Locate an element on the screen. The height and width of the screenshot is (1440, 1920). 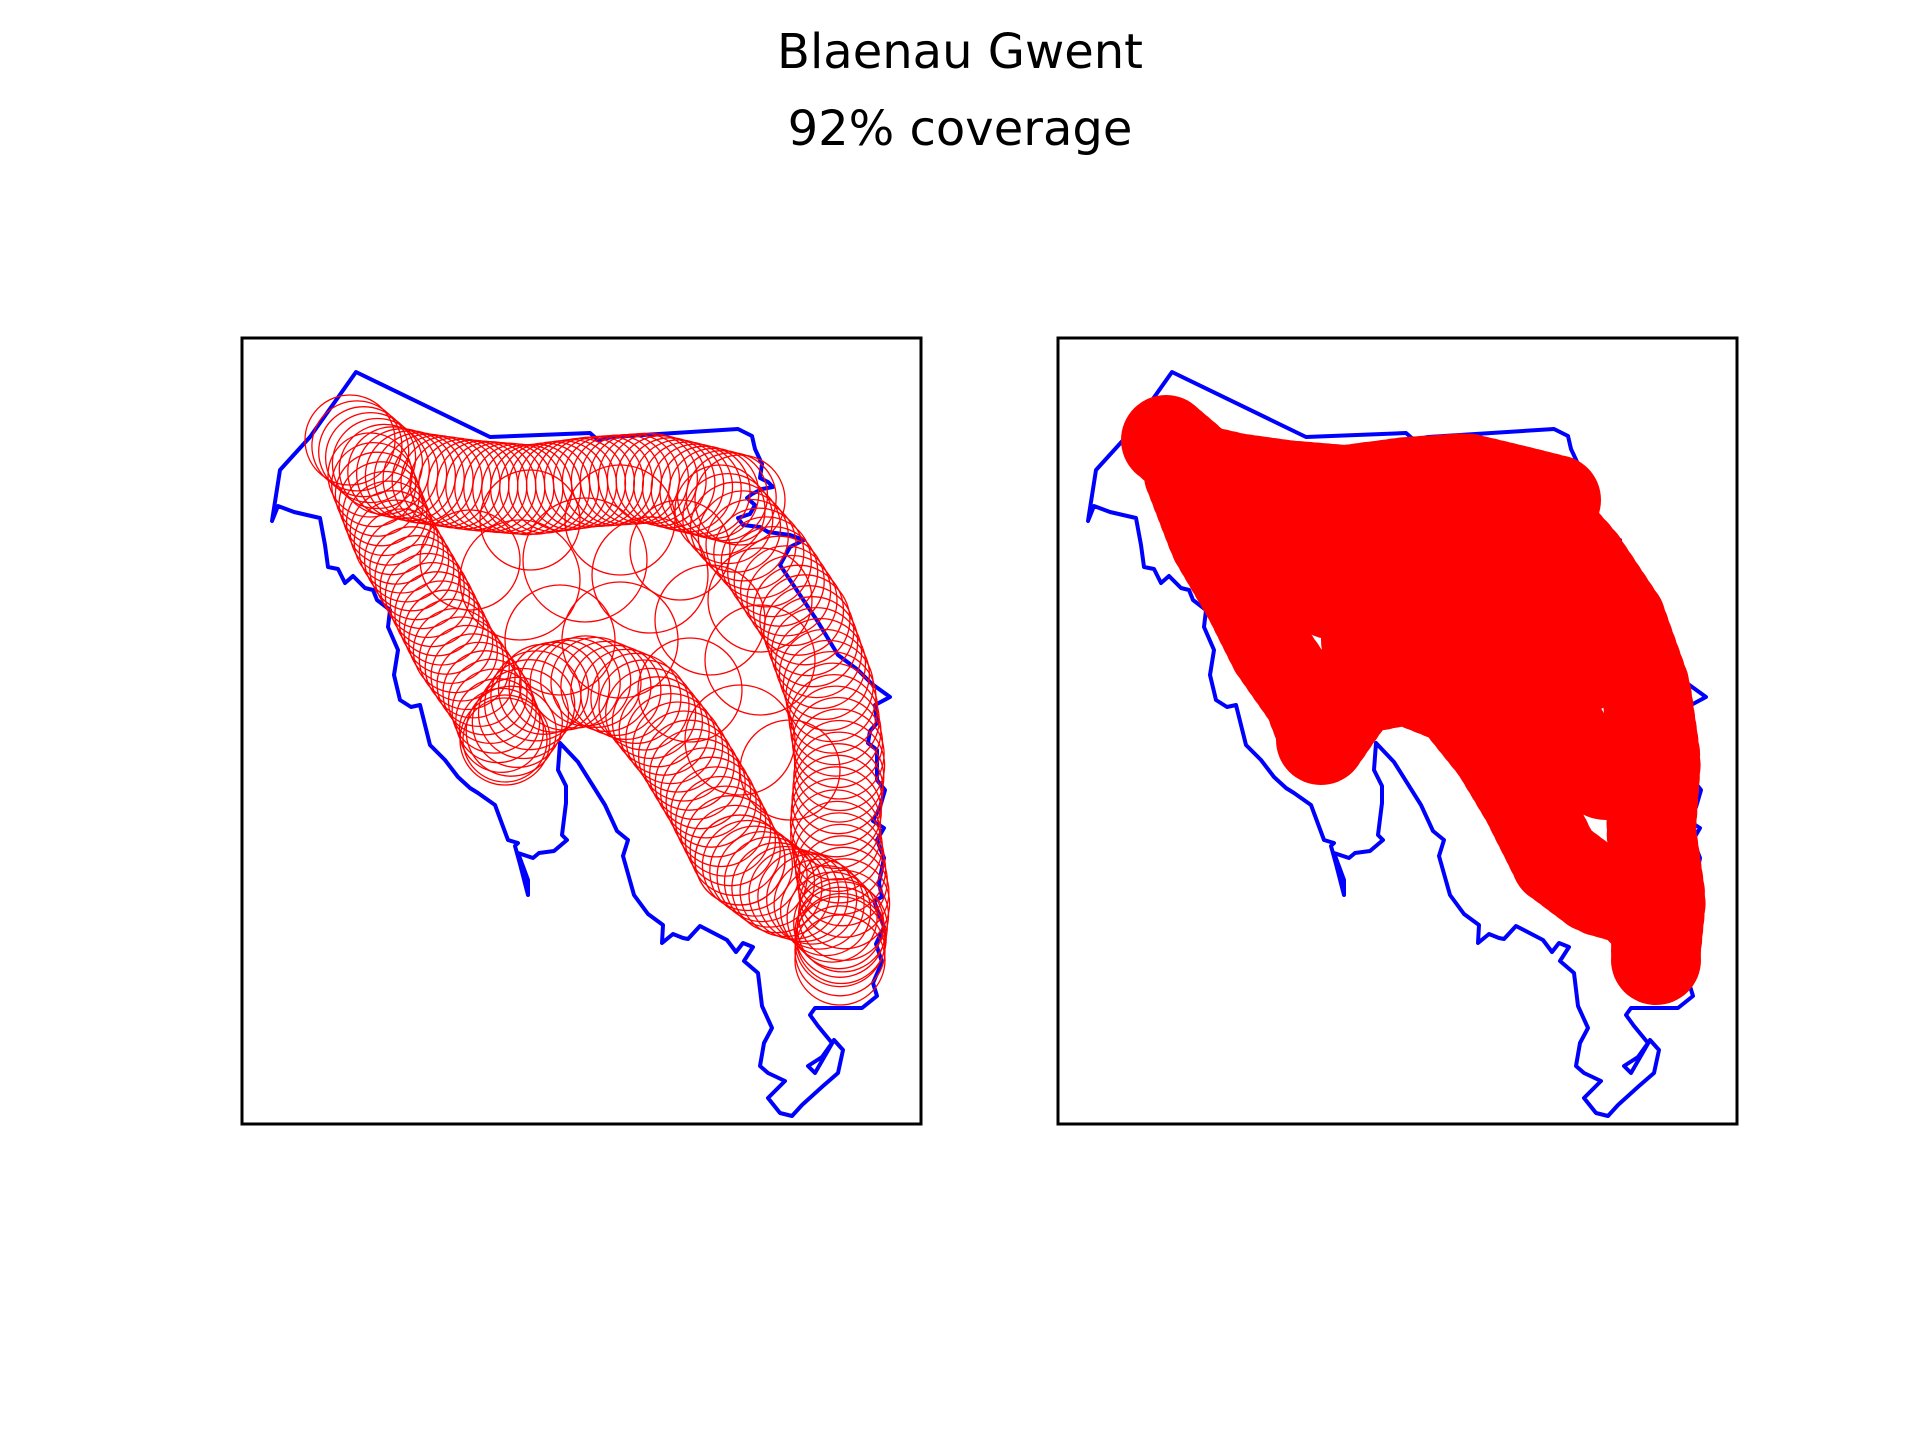
chart-title: Blaenau Gwent is located at coordinates (960, 52).